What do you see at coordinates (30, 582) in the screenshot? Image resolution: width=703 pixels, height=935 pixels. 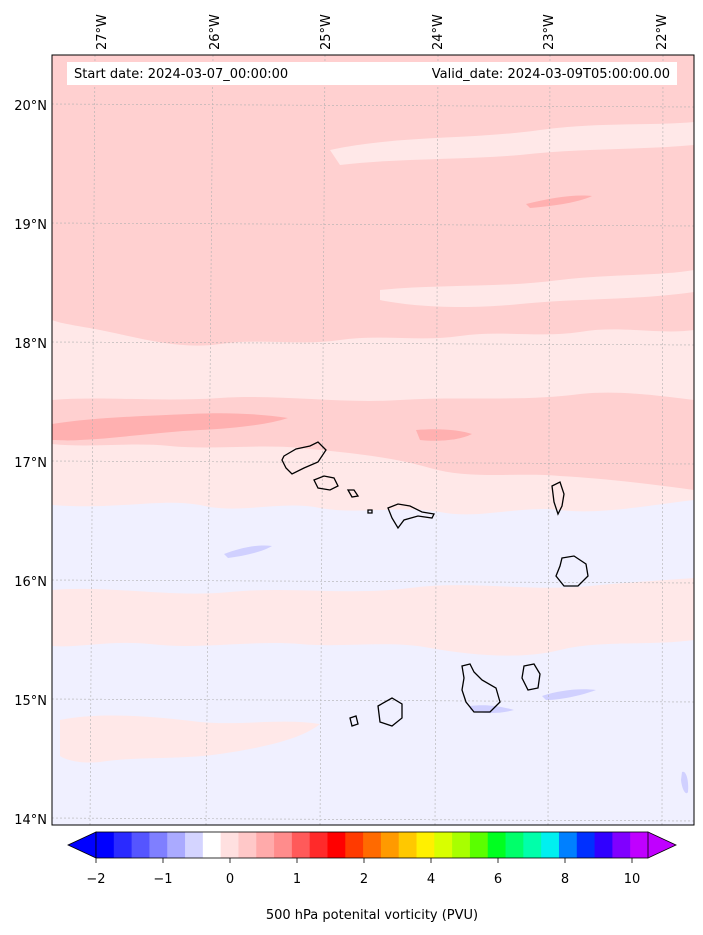 I see `lat-label-16n: 16°N` at bounding box center [30, 582].